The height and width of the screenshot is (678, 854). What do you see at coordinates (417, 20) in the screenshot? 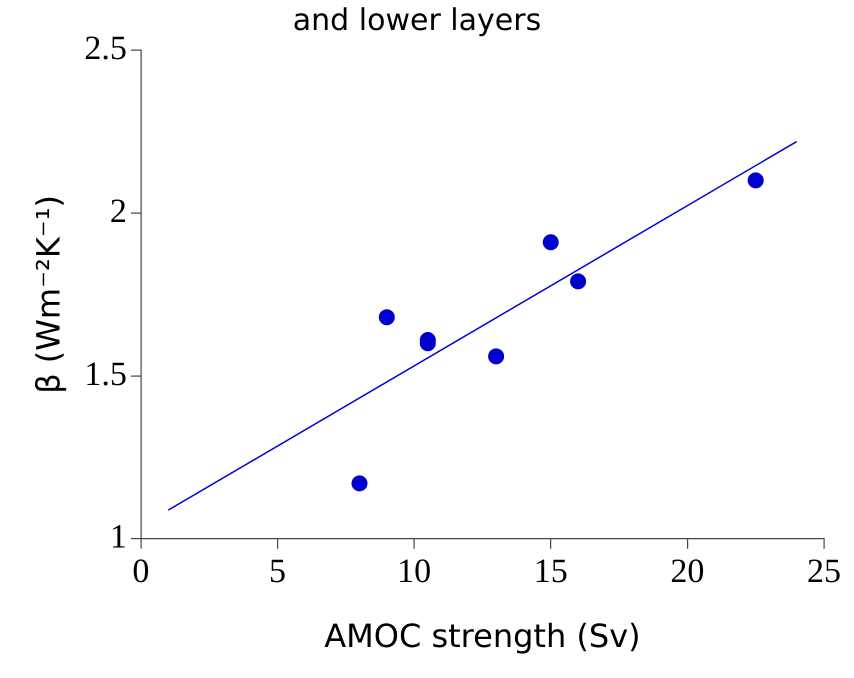
I see `chart-title: and lower layers` at bounding box center [417, 20].